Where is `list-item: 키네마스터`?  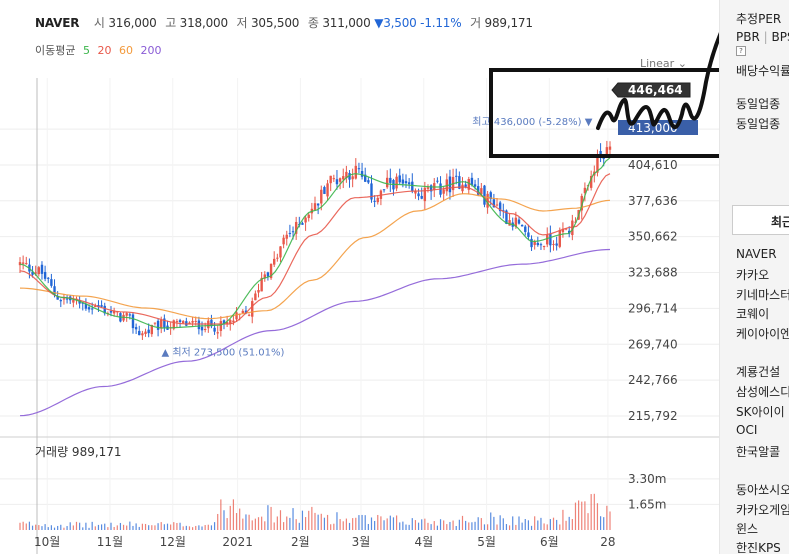 list-item: 키네마스터 is located at coordinates (762, 295).